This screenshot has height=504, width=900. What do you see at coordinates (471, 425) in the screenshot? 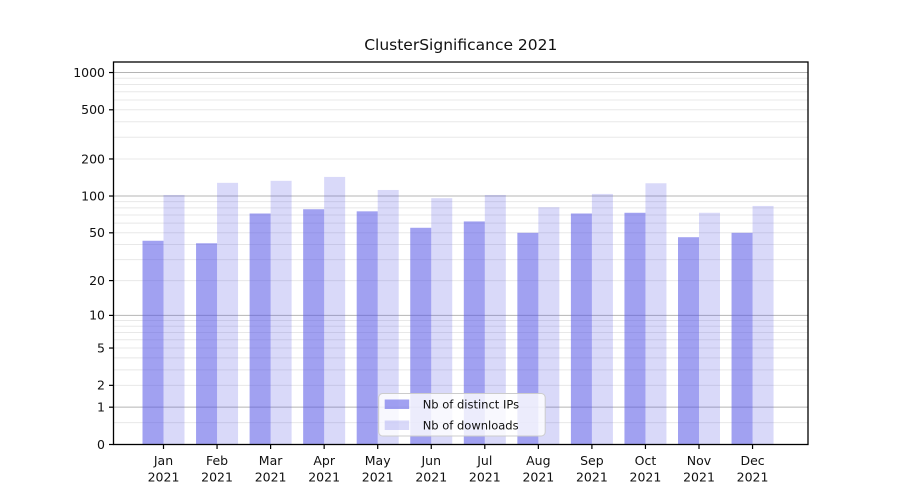
I see `legend-label-1: Nb of downloads` at bounding box center [471, 425].